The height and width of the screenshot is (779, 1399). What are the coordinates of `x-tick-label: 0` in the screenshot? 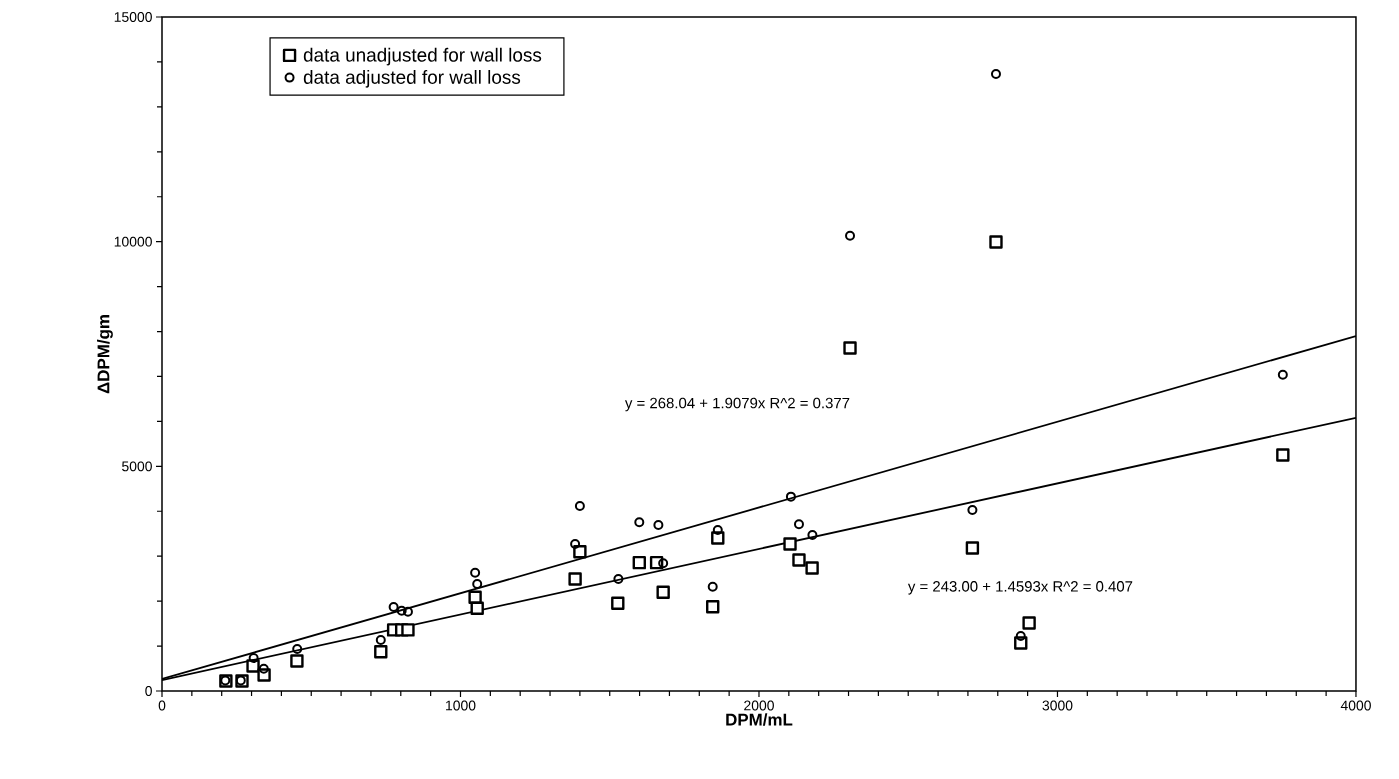 It's located at (162, 705).